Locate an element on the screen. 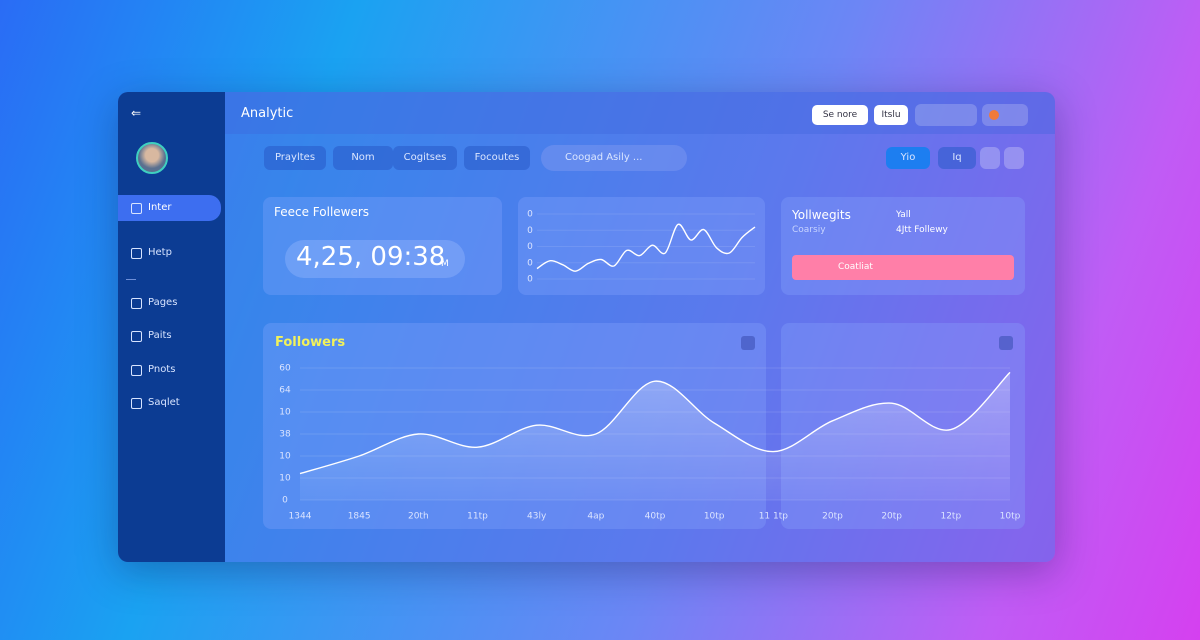 The height and width of the screenshot is (640, 1200). stat-title: Feece Follewers is located at coordinates (322, 212).